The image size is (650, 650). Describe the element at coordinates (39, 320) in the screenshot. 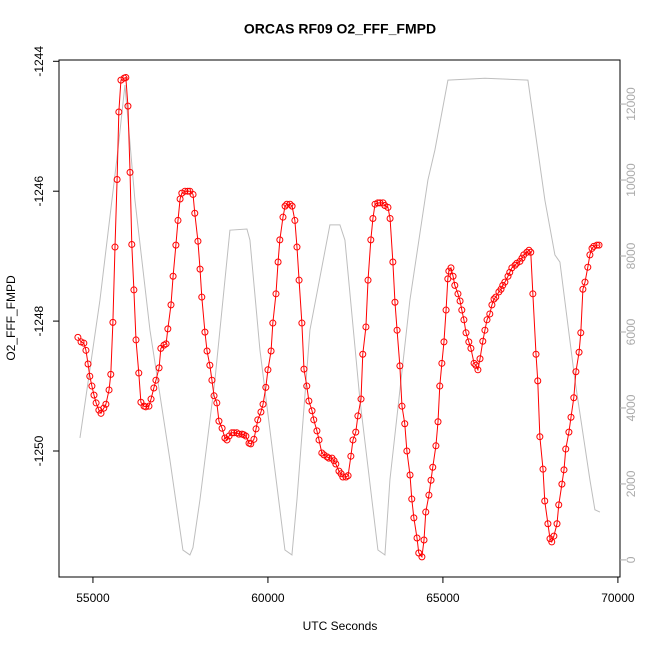

I see `y-tick-label: -1248` at that location.